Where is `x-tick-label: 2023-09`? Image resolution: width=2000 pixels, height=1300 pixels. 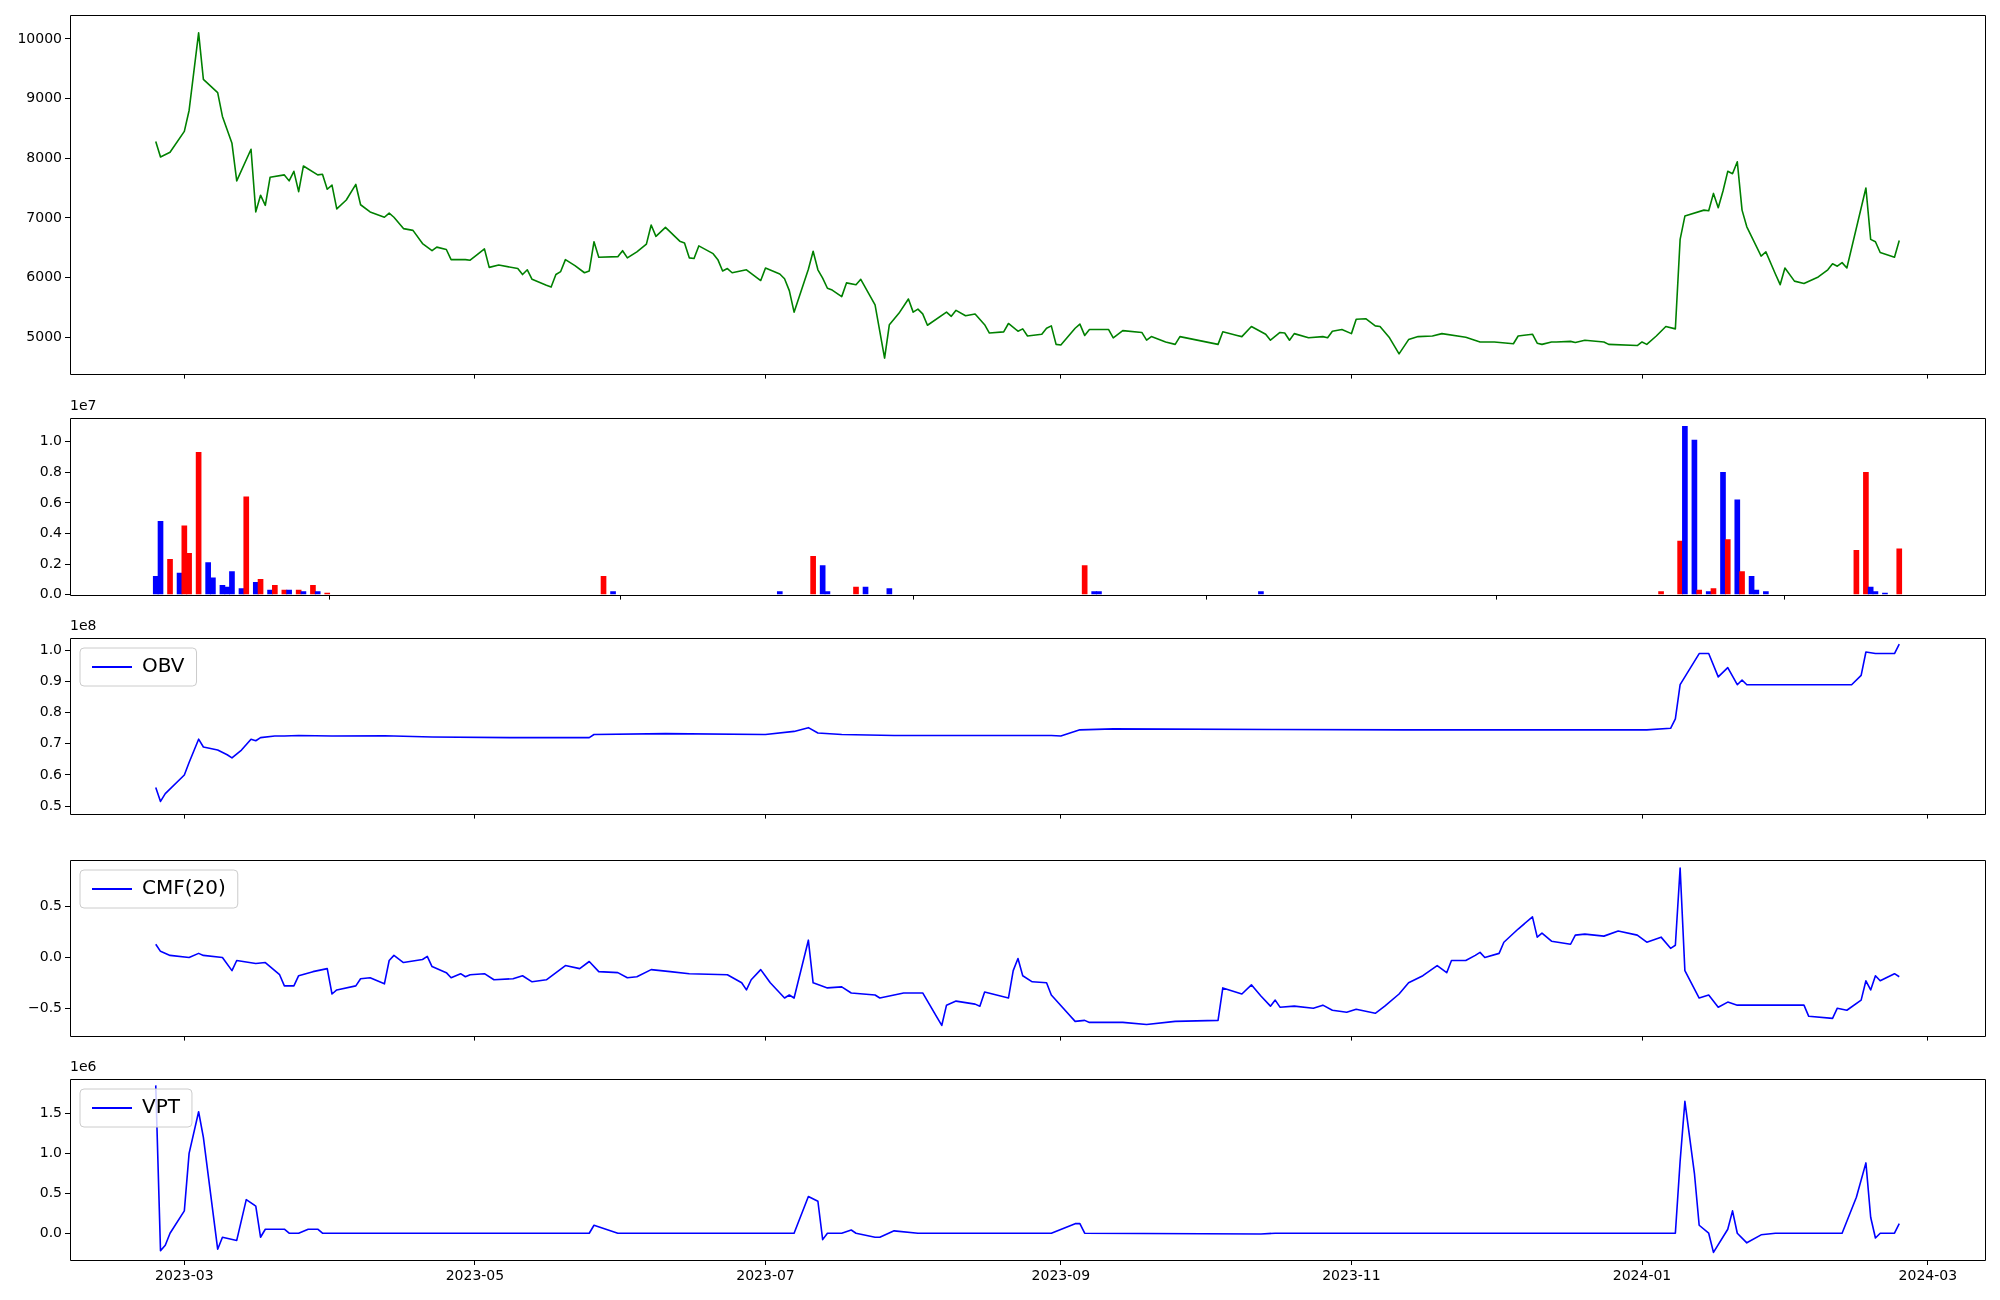 x-tick-label: 2023-09 is located at coordinates (1061, 1275).